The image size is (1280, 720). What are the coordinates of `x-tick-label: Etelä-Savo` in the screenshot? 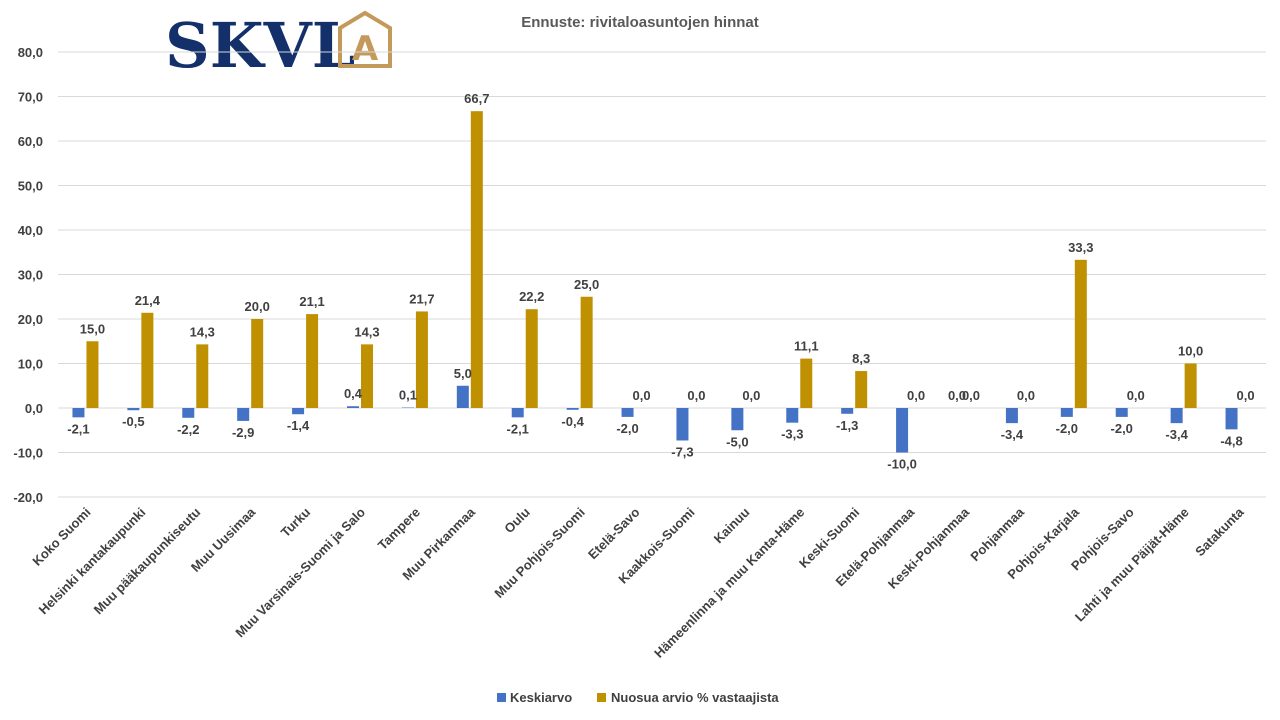 It's located at (614, 533).